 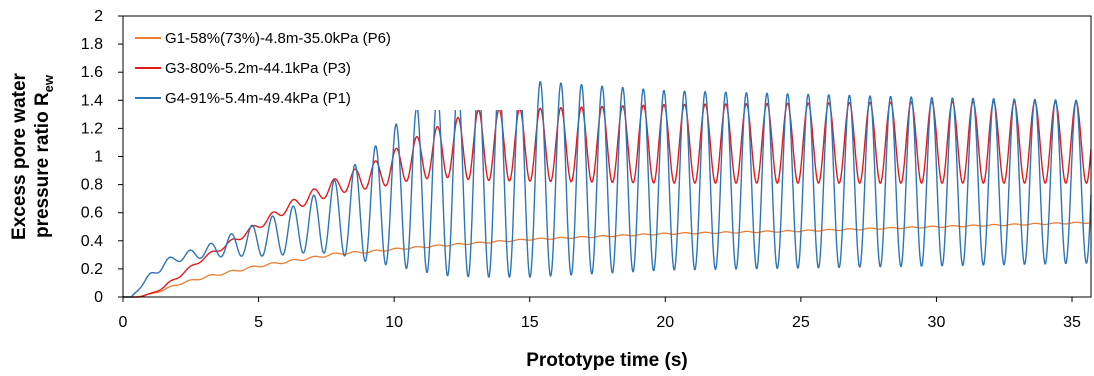 What do you see at coordinates (665, 322) in the screenshot?
I see `x-tick-label: 20` at bounding box center [665, 322].